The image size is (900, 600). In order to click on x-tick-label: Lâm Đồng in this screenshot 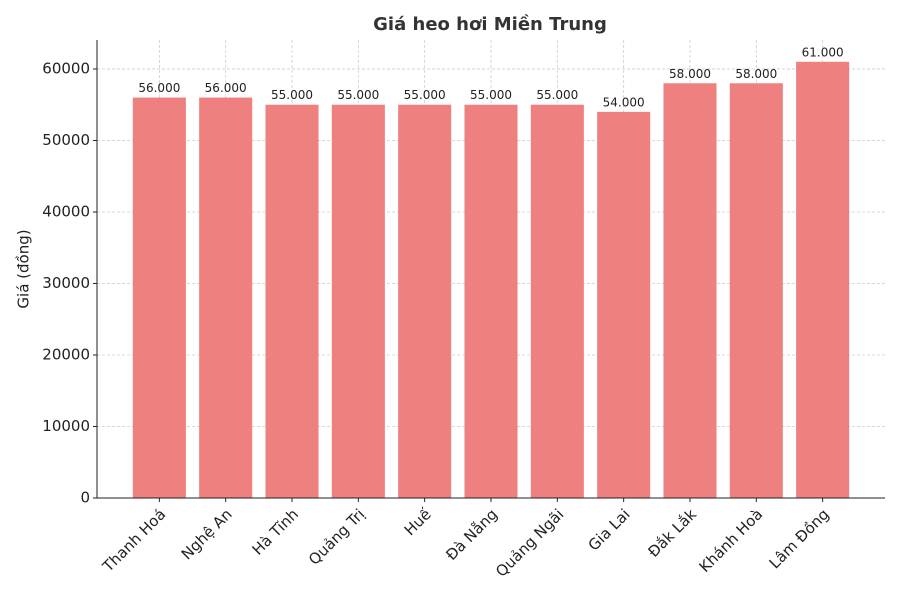, I will do `click(799, 538)`.